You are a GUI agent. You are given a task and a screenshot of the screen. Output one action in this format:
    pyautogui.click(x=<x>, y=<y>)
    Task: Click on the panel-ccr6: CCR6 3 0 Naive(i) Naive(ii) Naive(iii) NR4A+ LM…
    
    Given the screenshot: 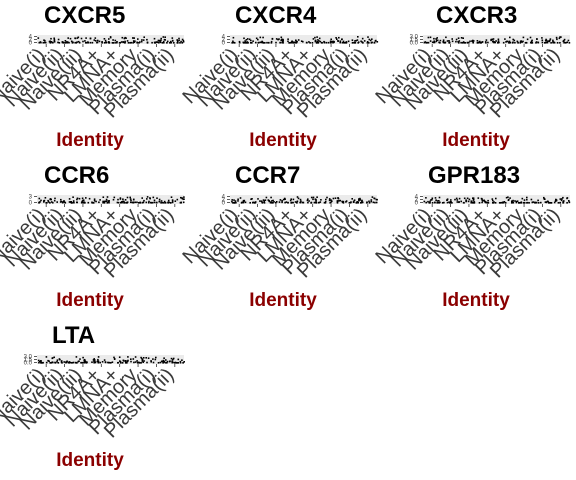 What is the action you would take?
    pyautogui.click(x=92, y=240)
    